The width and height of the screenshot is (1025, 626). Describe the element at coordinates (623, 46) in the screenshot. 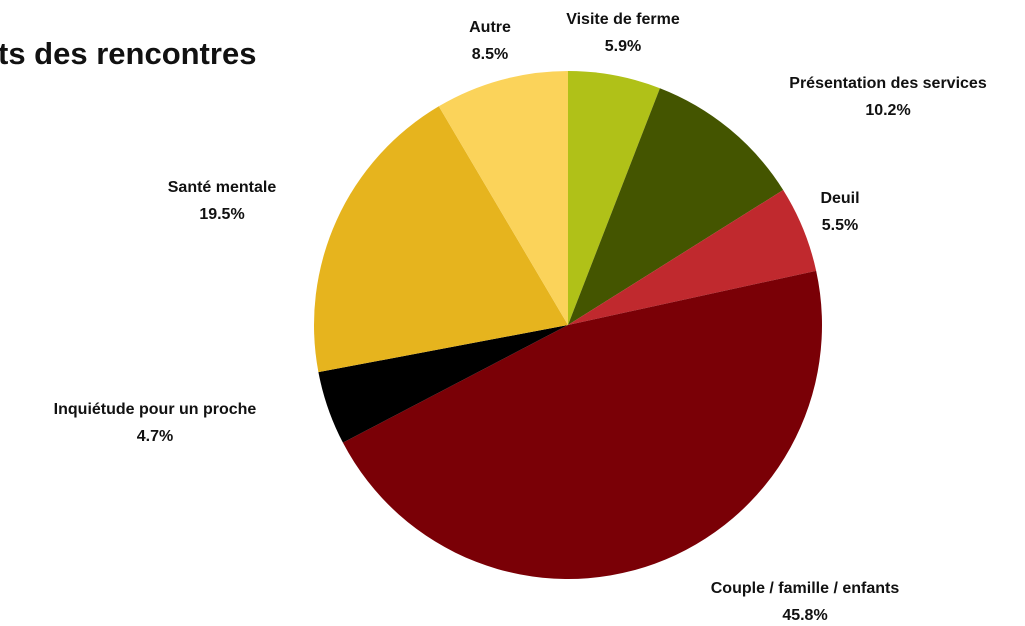

I see `slice-value-label: 5.9%` at that location.